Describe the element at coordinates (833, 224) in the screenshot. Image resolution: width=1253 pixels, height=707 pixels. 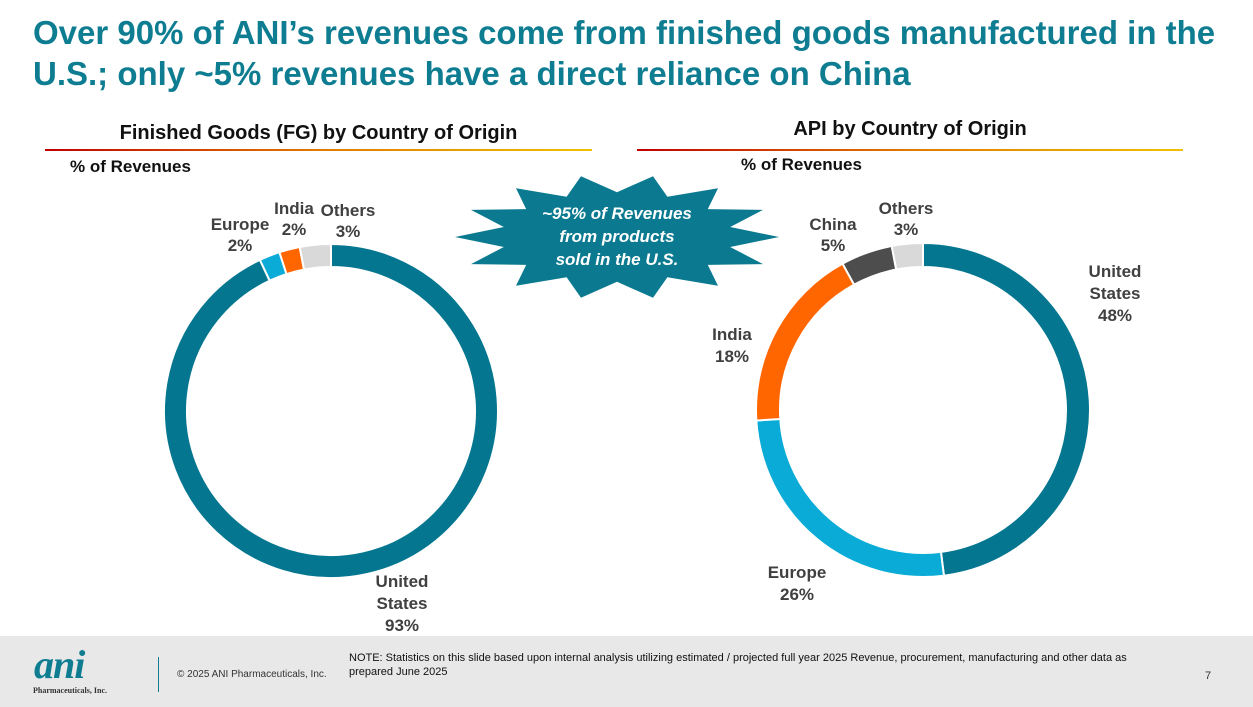
I see `api-label-china: China` at that location.